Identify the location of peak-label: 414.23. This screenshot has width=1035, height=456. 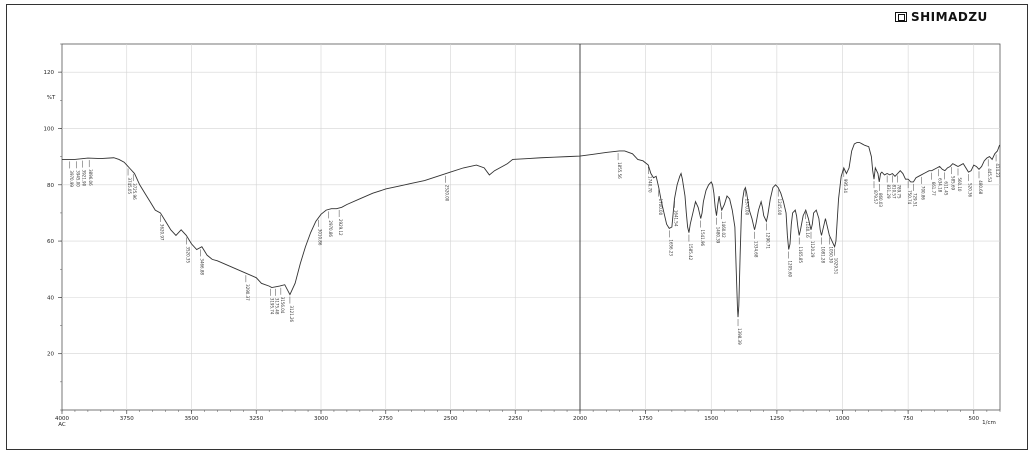
(997, 170).